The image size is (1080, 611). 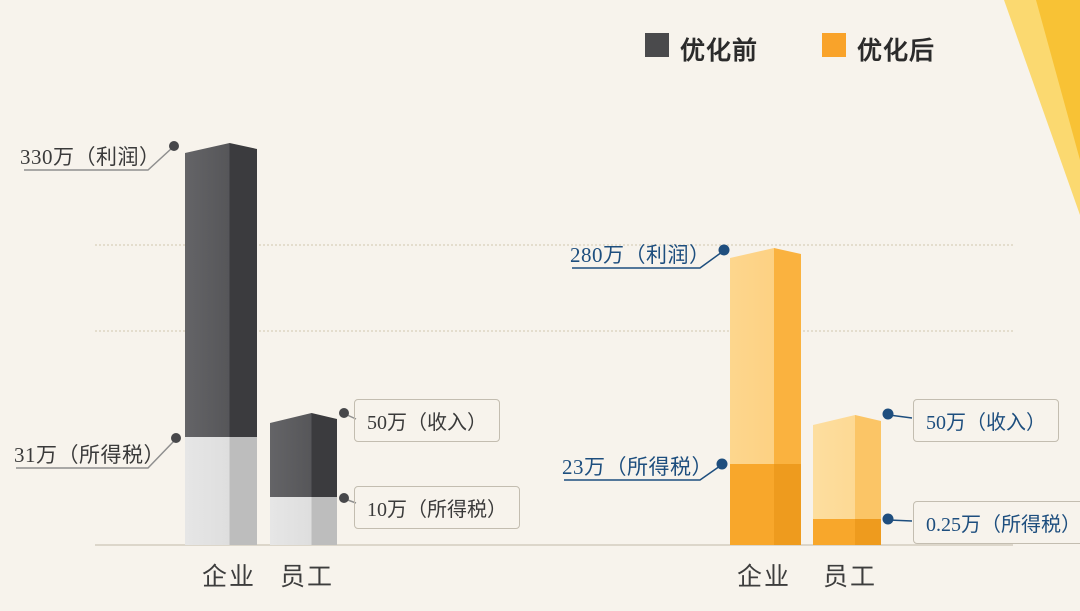 What do you see at coordinates (303, 521) in the screenshot?
I see `bar-before-employee-tax-segment` at bounding box center [303, 521].